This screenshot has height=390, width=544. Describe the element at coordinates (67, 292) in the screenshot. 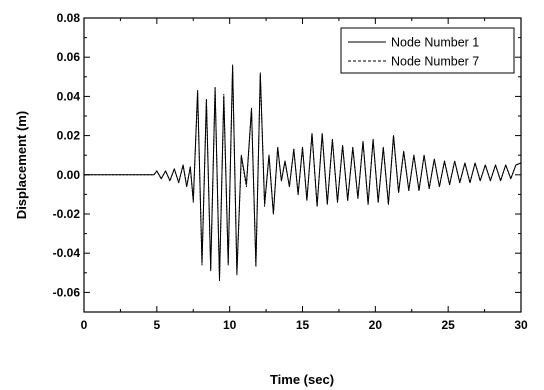

I see `y-tick-label: -0.06` at that location.